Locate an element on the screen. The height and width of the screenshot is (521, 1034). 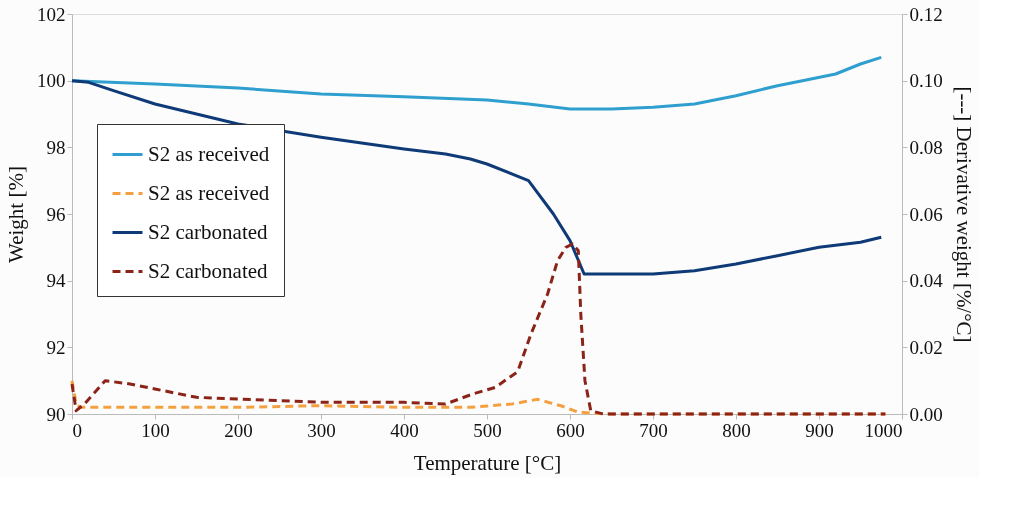
y2-tick-label: 0.08 is located at coordinates (926, 147).